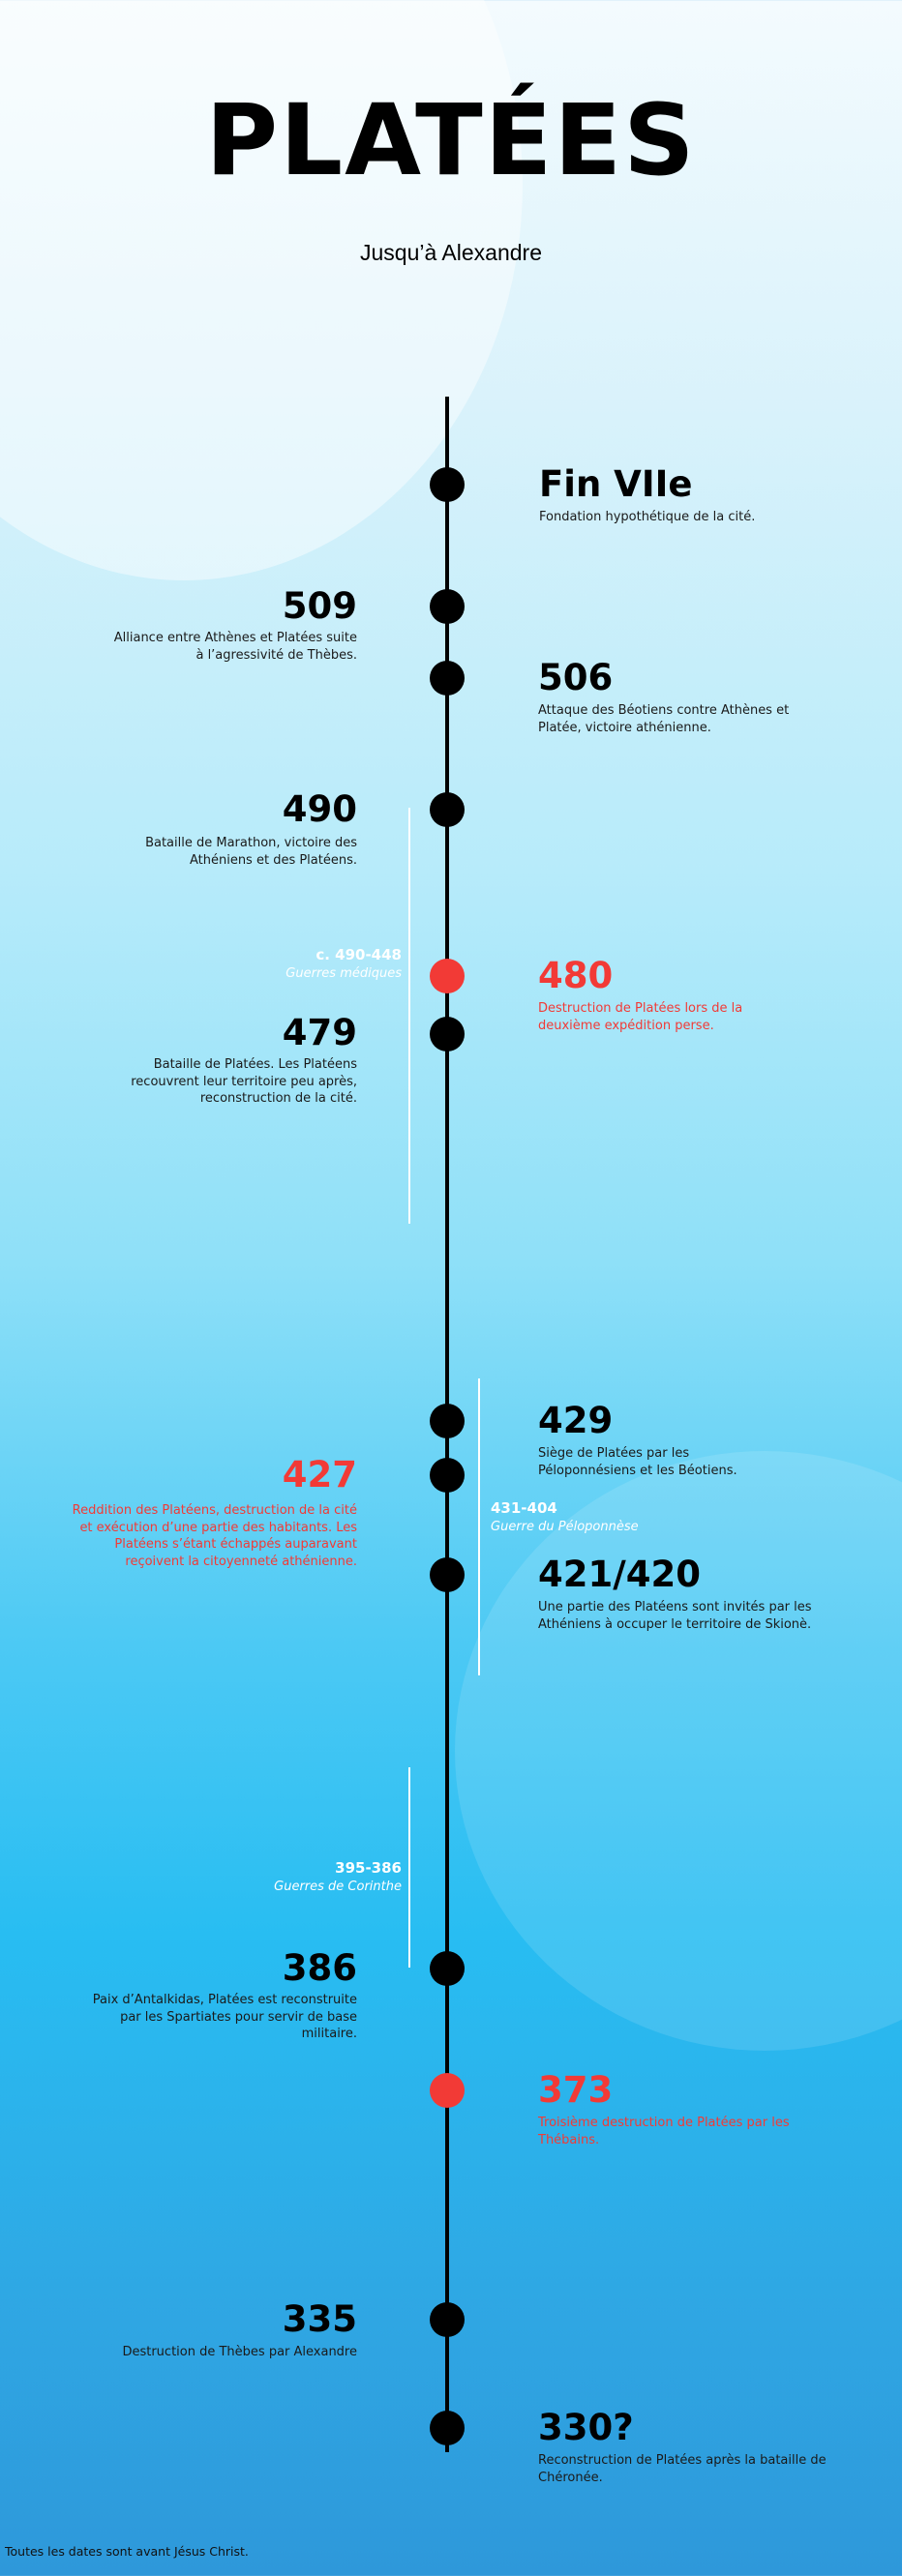 This screenshot has width=902, height=2576. Describe the element at coordinates (479, 1526) in the screenshot. I see `period-line-guerre-peloponnese` at that location.